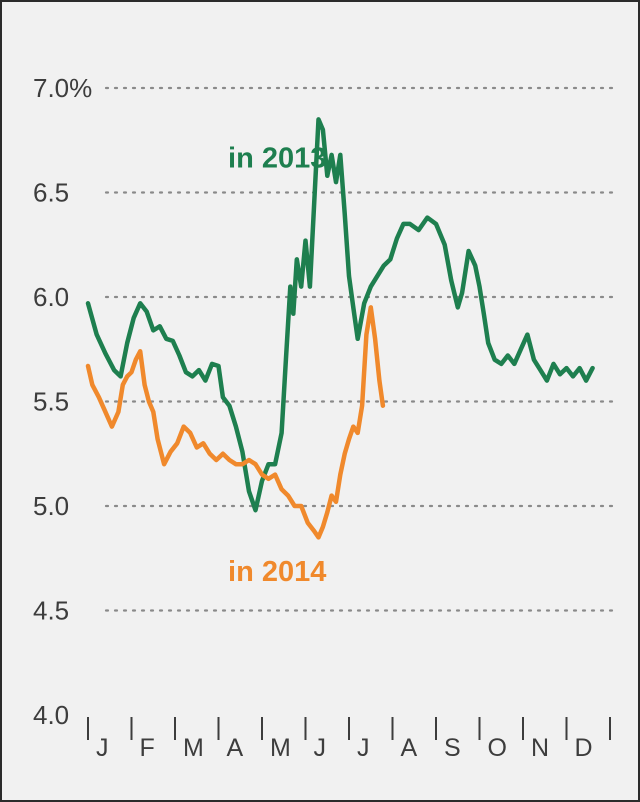  What do you see at coordinates (62, 88) in the screenshot?
I see `y-tick-label: 7.0%` at bounding box center [62, 88].